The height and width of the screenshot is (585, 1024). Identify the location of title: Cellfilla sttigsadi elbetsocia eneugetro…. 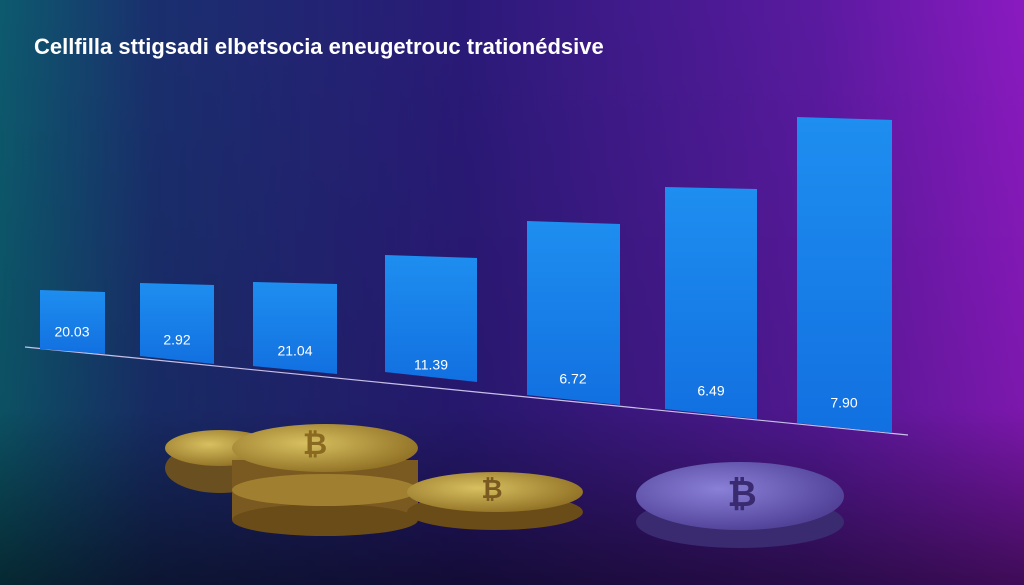
(319, 46).